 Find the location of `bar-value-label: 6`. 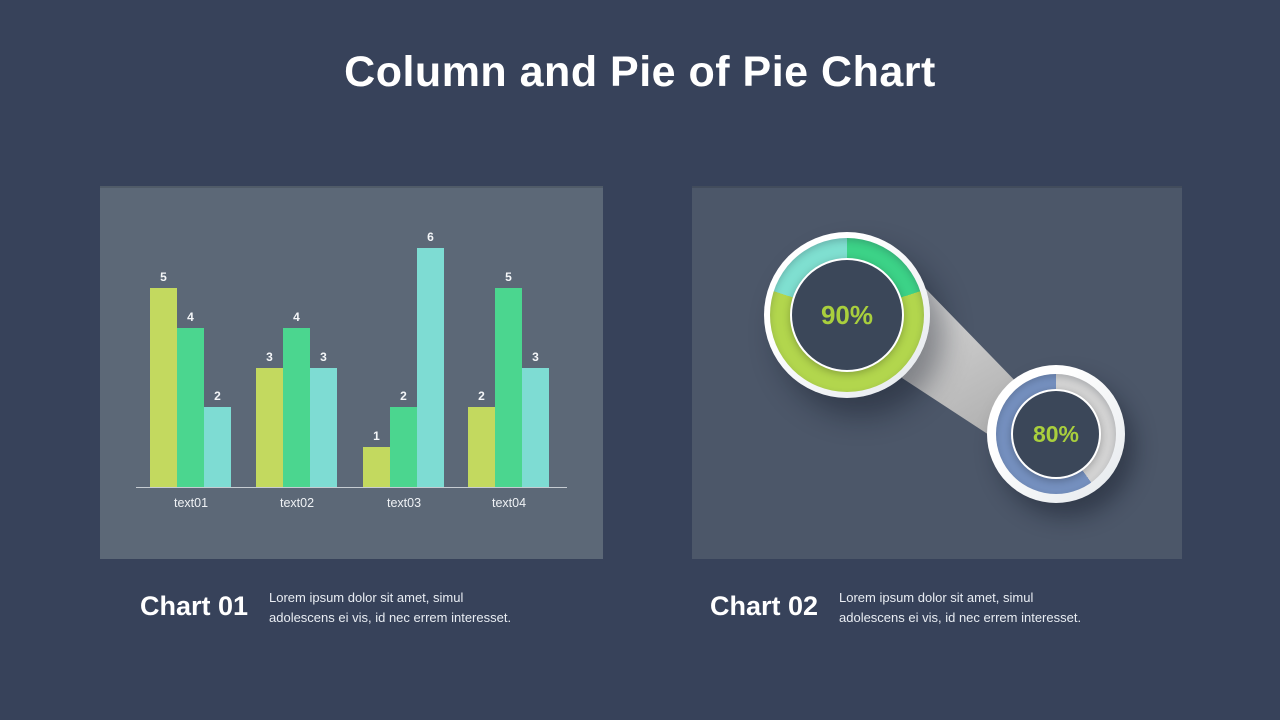

bar-value-label: 6 is located at coordinates (430, 237).